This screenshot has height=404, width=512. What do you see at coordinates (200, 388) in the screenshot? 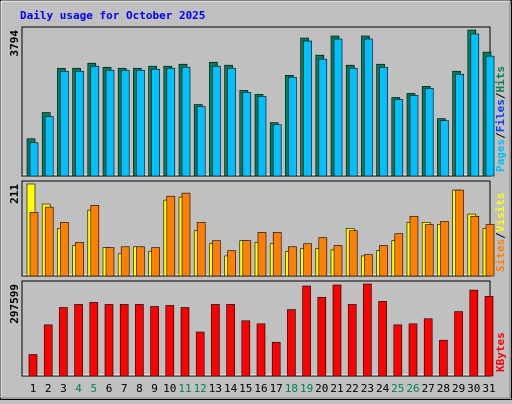
I see `x-tick-label: 12` at bounding box center [200, 388].